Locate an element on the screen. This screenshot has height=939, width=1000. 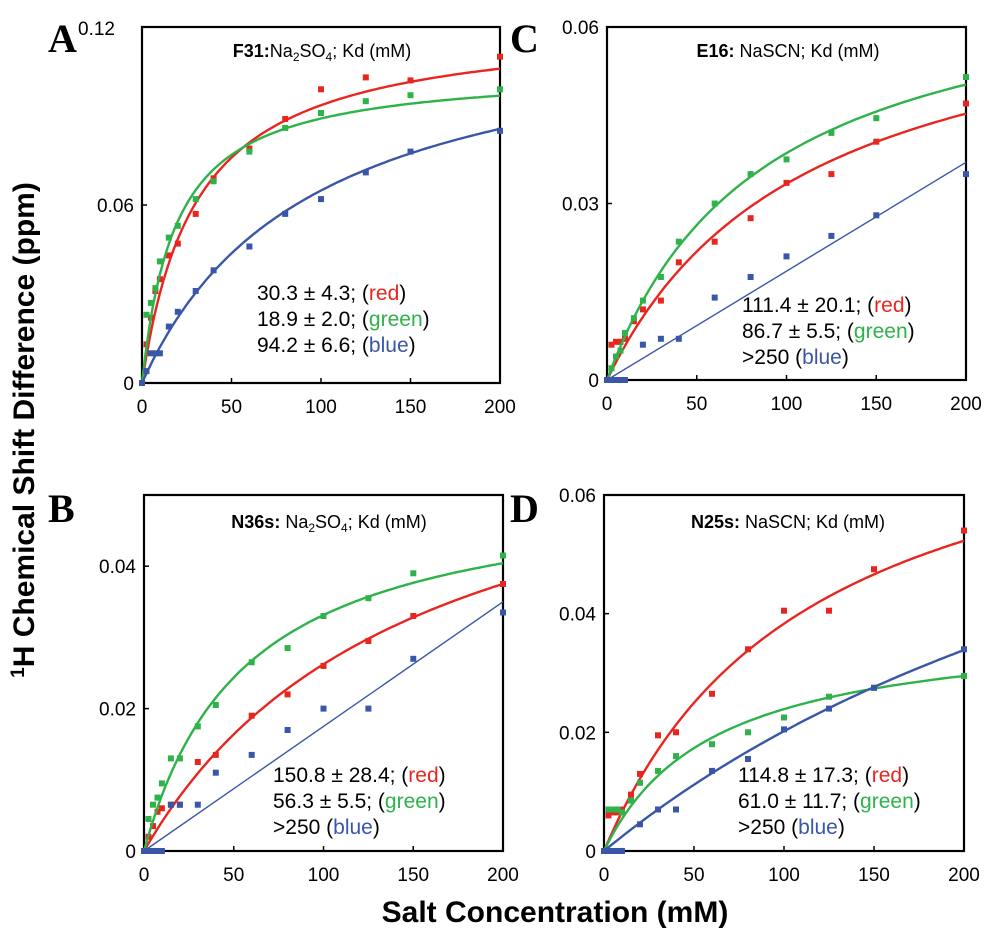
kd-value: 61.0 ± 11.7; ( is located at coordinates (799, 801).